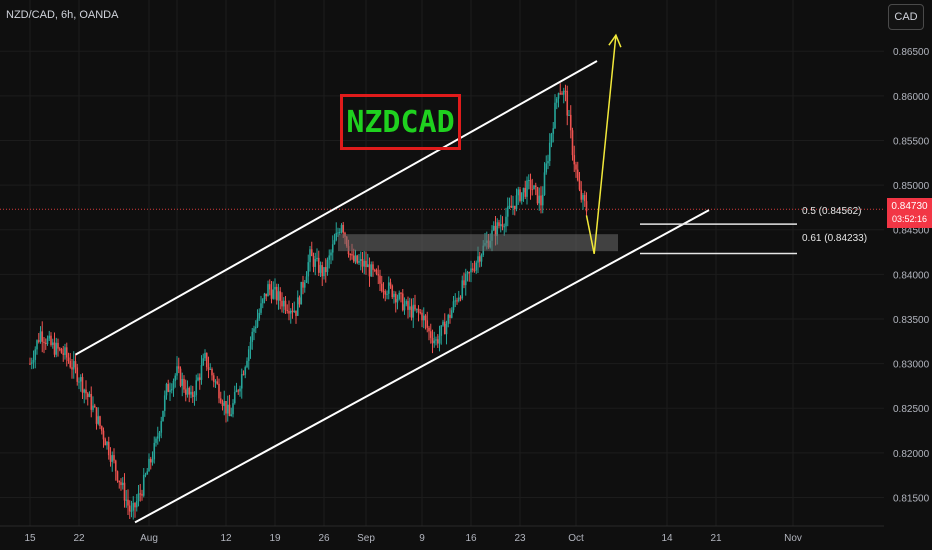 This screenshot has width=932, height=550. I want to click on y-tick-label: 0.81500, so click(911, 498).